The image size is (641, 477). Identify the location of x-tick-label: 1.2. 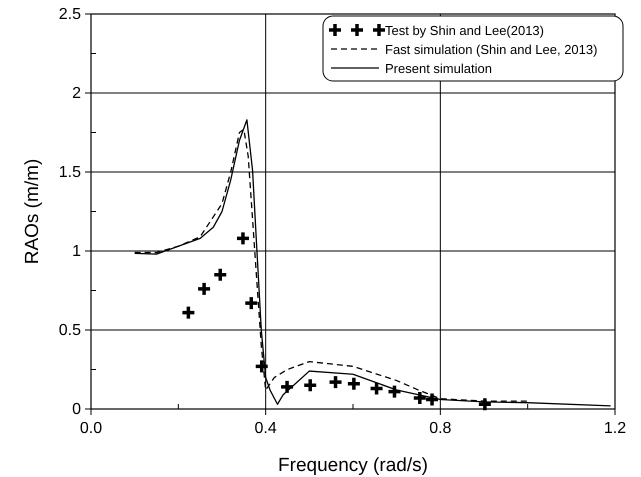
(615, 428).